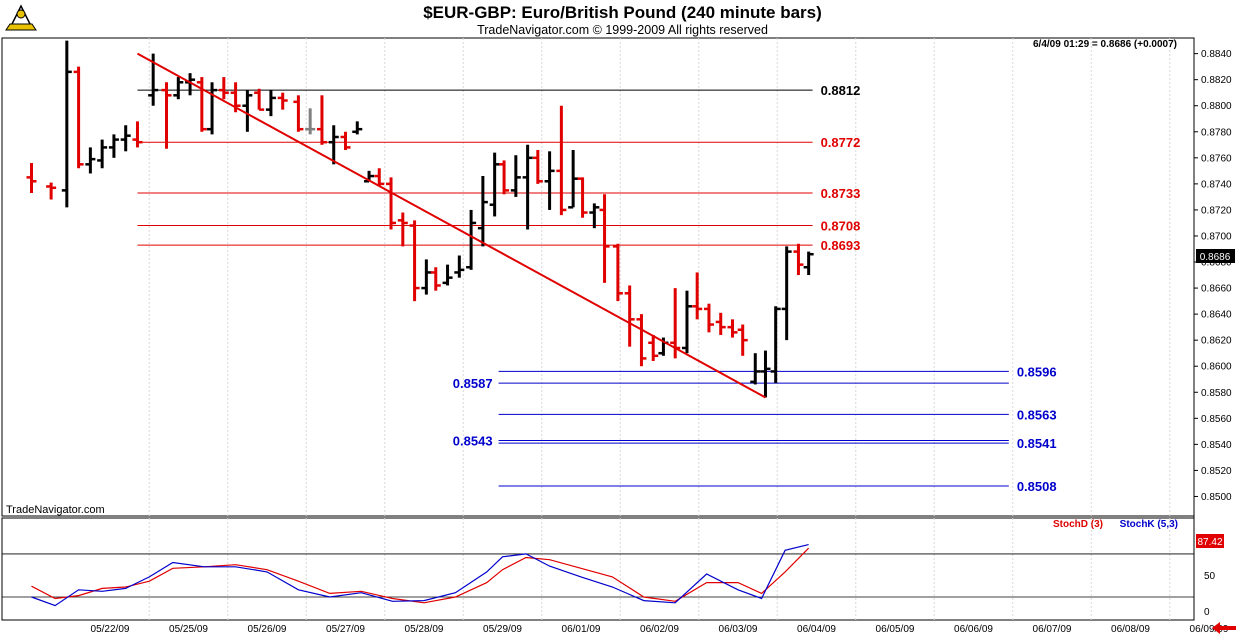 Image resolution: width=1245 pixels, height=640 pixels. Describe the element at coordinates (1216, 263) in the screenshot. I see `y-tick-label: 0.8680` at that location.